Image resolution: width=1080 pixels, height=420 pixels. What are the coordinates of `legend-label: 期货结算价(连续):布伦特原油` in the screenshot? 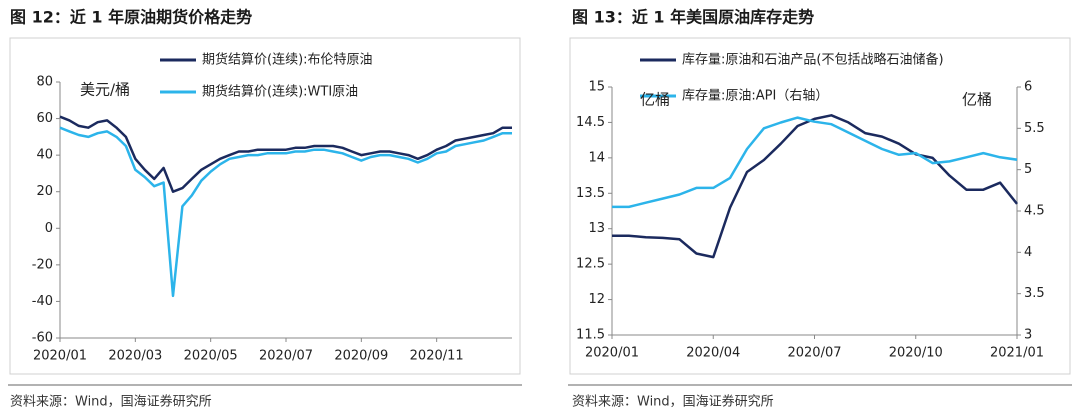 It's located at (287, 60).